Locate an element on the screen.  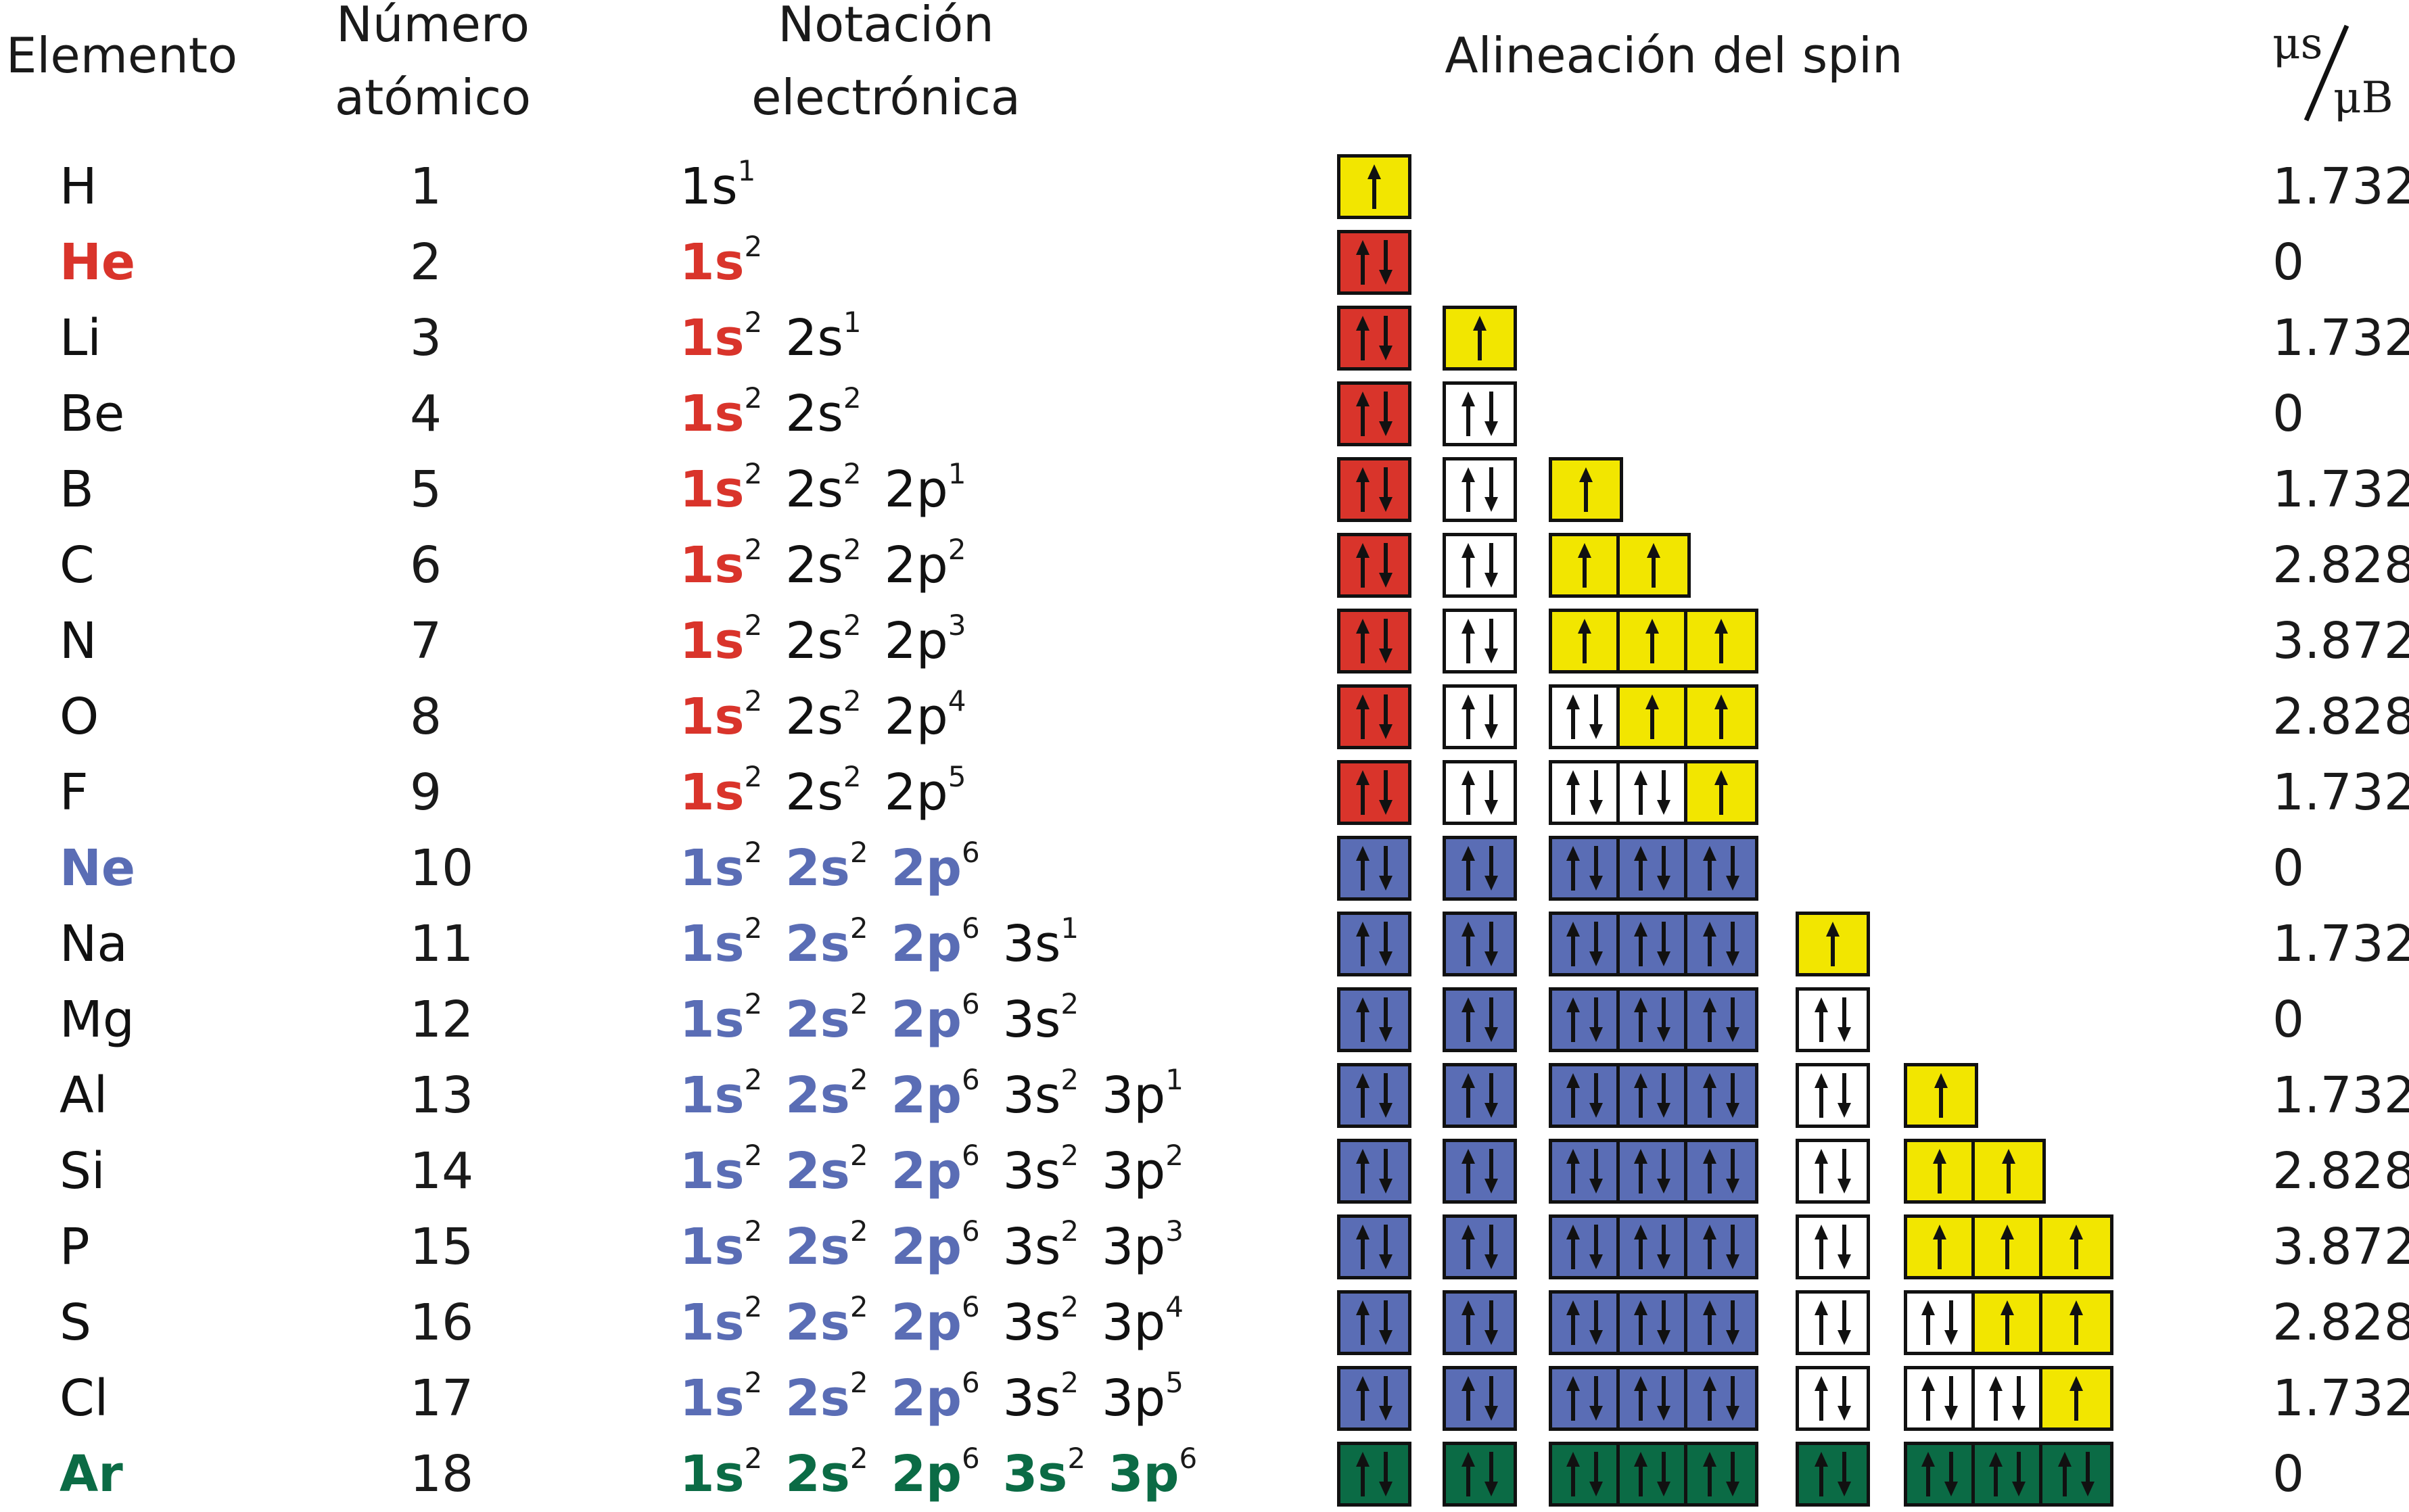
atomic-number: 10 is located at coordinates (442, 868).